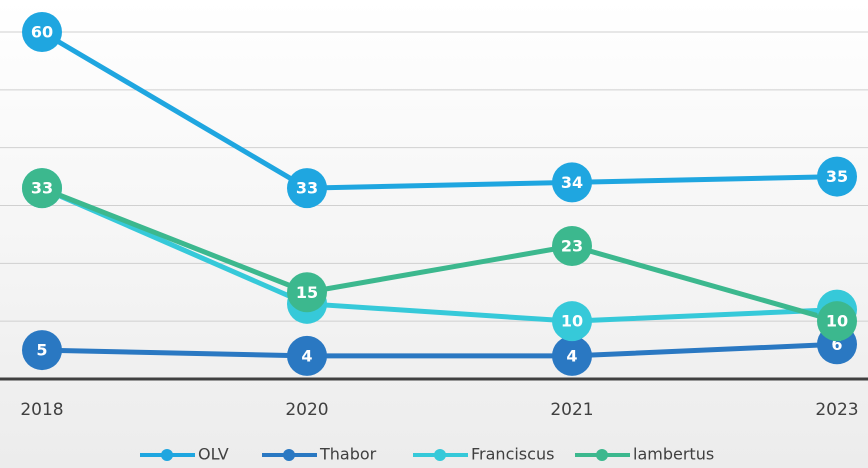 This screenshot has width=868, height=468. What do you see at coordinates (836, 344) in the screenshot?
I see `data-label: 6` at bounding box center [836, 344].